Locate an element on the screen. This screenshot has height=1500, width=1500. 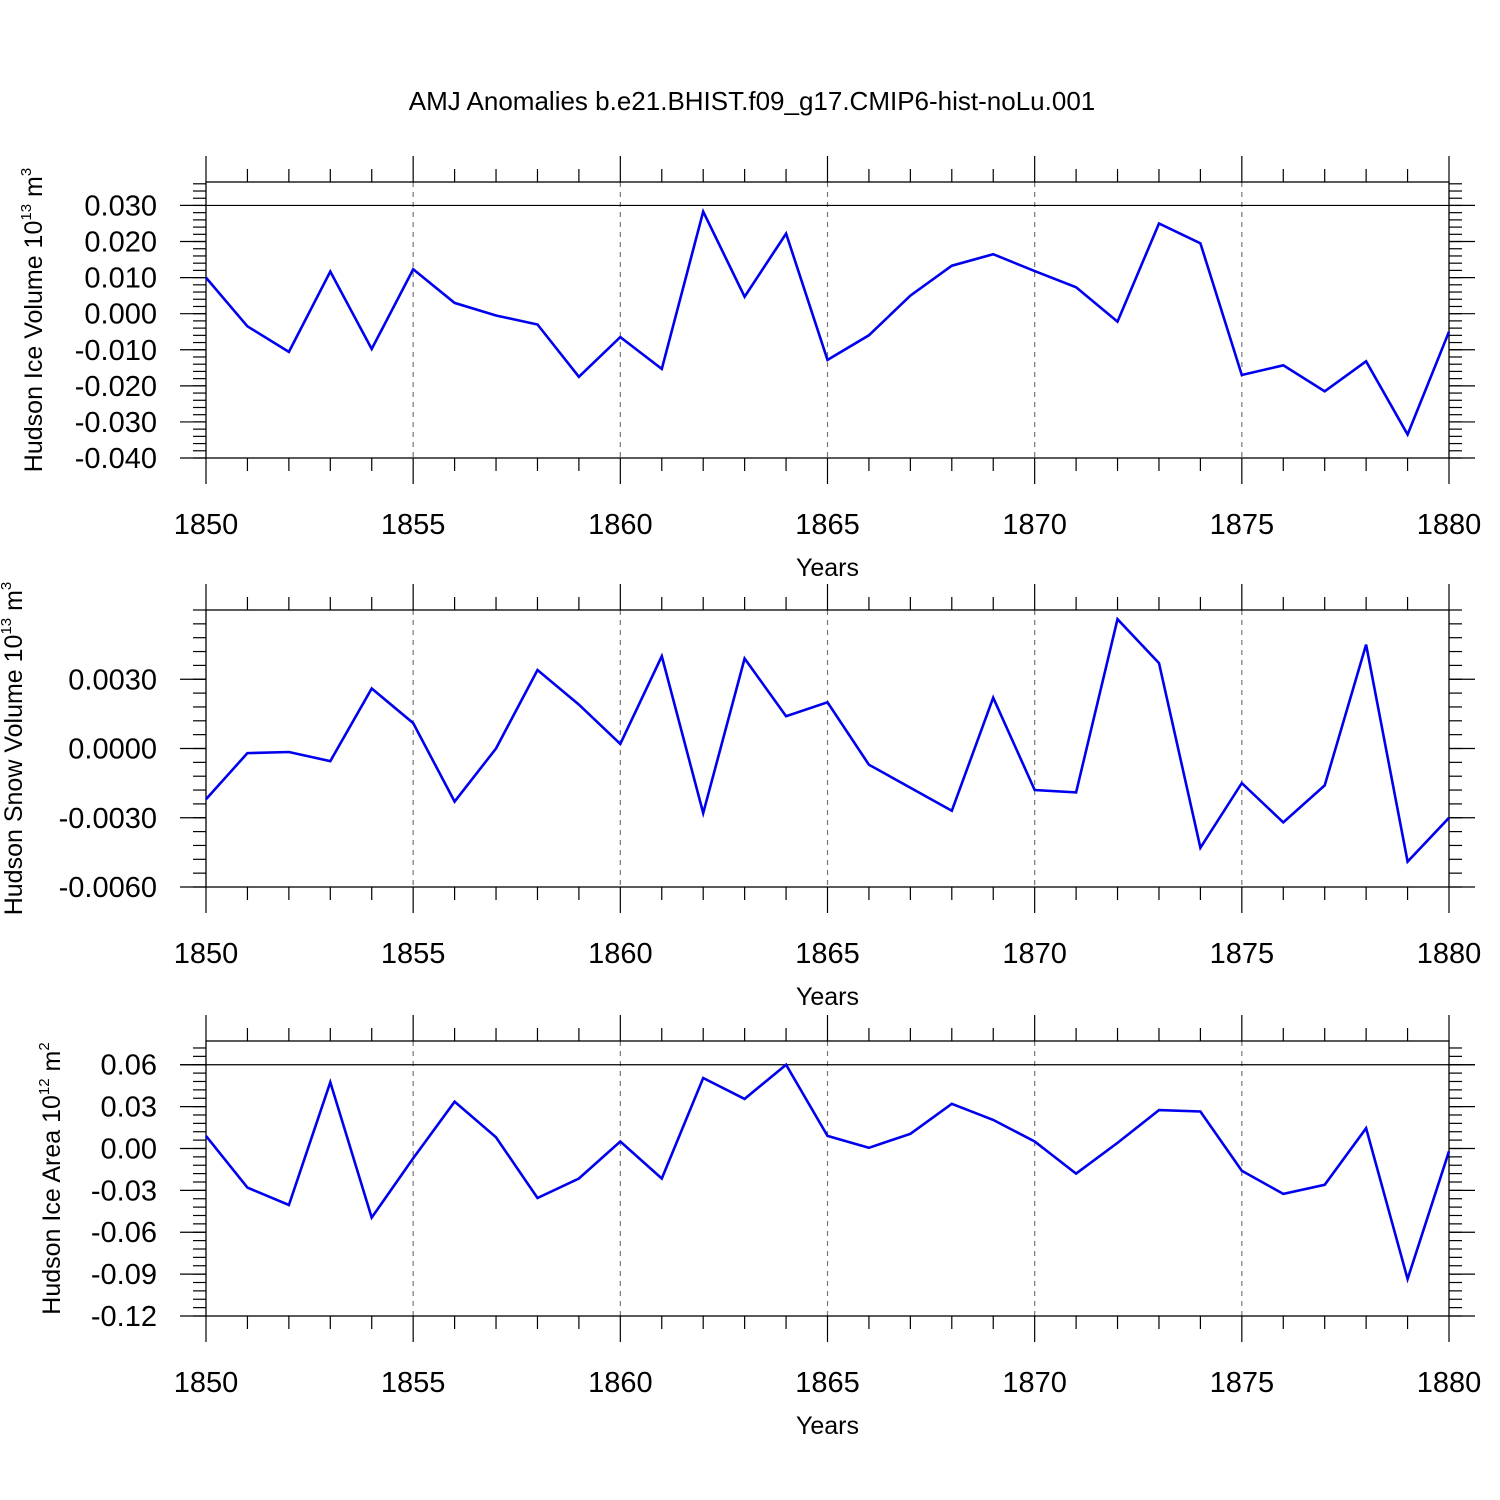
y-tick-label: 0.06 is located at coordinates (129, 1066).